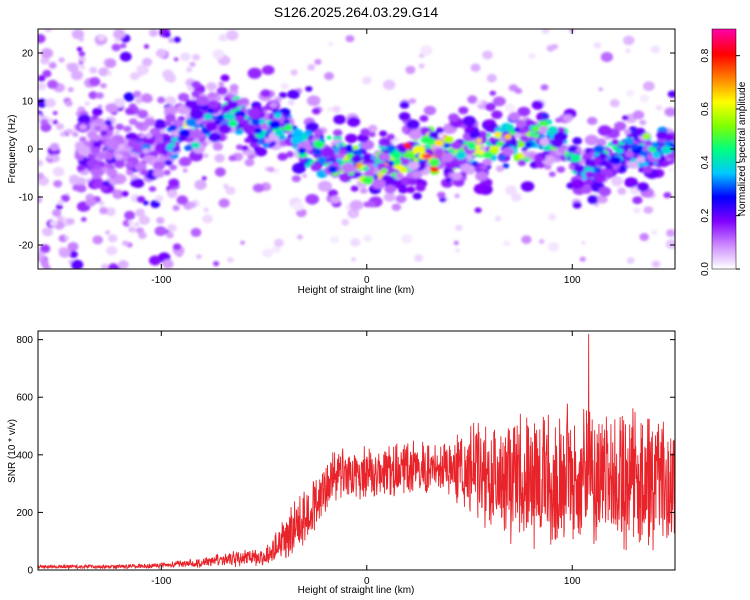  I want to click on snr-ytick-label: 400, so click(24, 455).